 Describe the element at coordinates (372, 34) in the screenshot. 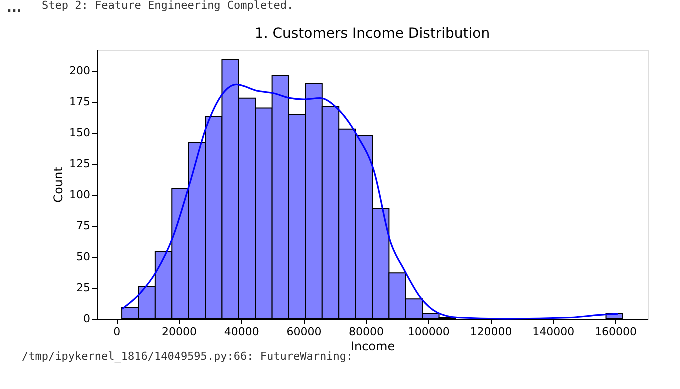

I see `chart-title: 1. Customers Income Distribution` at that location.